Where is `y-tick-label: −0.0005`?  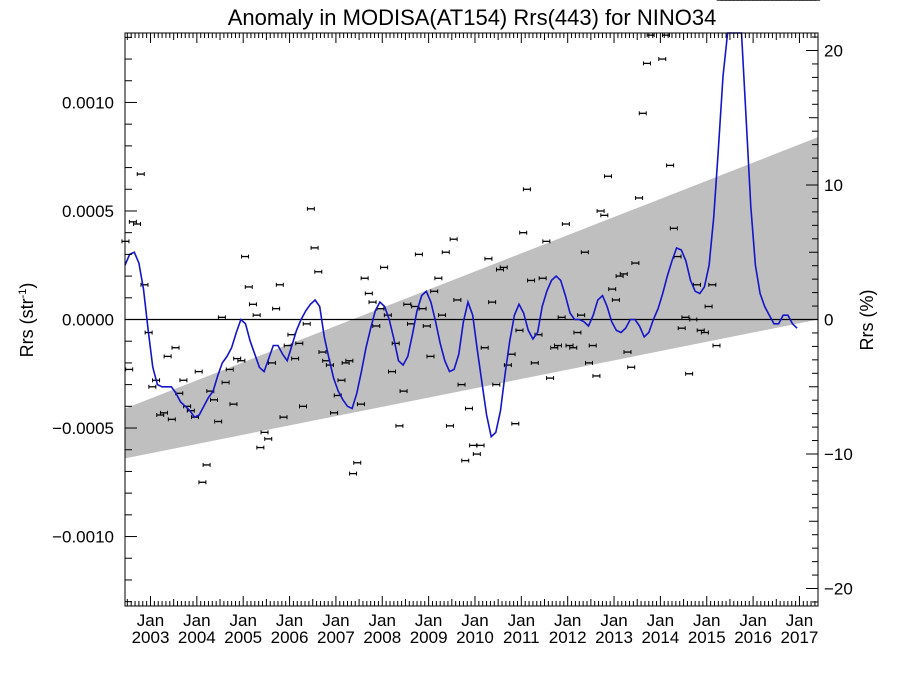 y-tick-label: −0.0005 is located at coordinates (83, 428).